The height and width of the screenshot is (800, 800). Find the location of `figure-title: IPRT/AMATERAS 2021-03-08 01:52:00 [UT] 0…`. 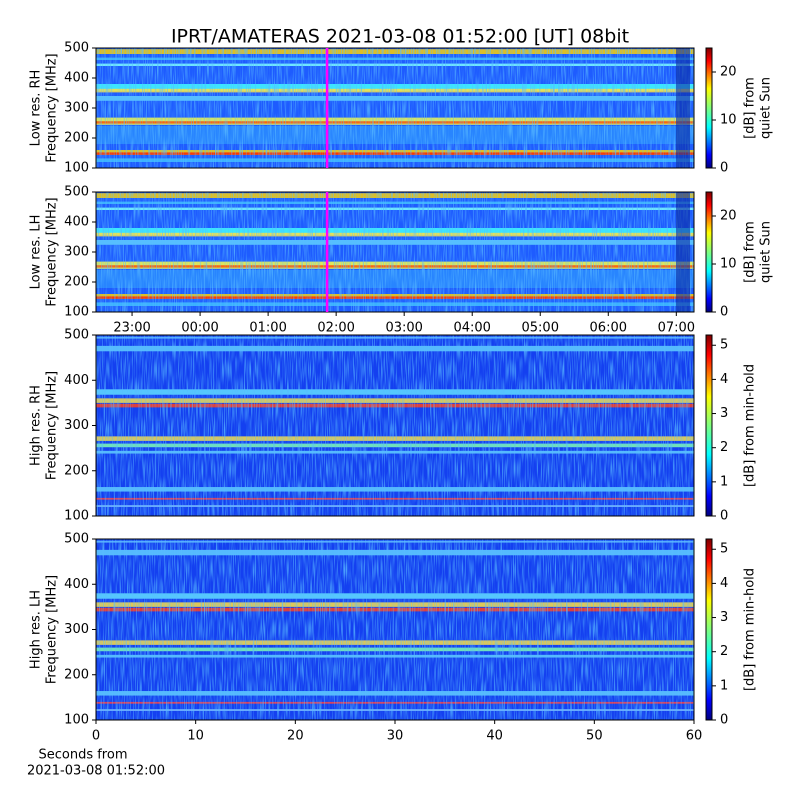

figure-title: IPRT/AMATERAS 2021-03-08 01:52:00 [UT] 0… is located at coordinates (400, 37).